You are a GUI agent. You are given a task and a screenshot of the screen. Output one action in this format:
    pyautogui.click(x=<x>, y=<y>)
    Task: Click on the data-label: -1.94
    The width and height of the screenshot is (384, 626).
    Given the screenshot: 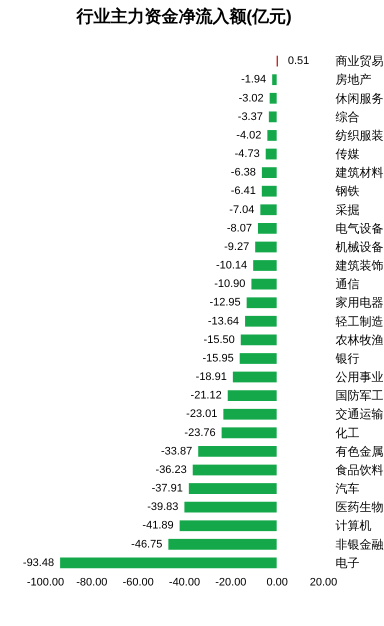 What is the action you would take?
    pyautogui.click(x=253, y=80)
    